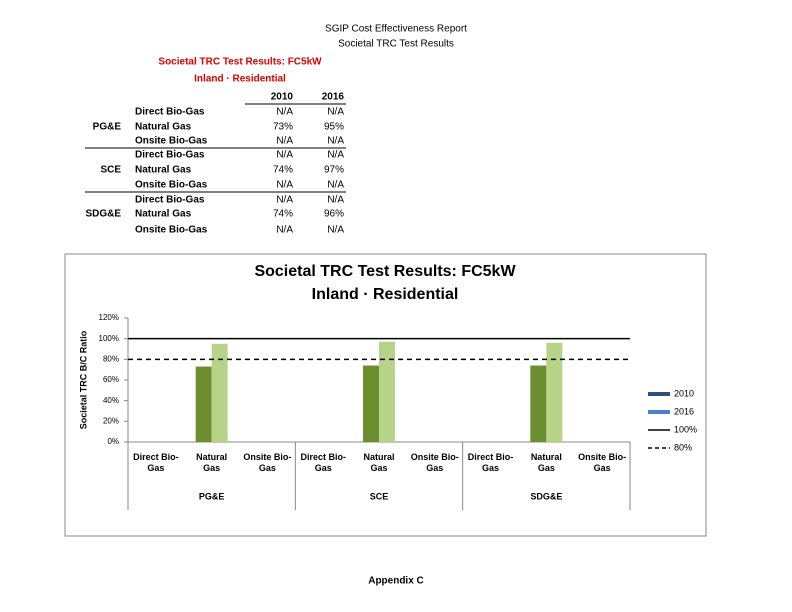 The height and width of the screenshot is (612, 792). Describe the element at coordinates (83, 379) in the screenshot. I see `y-axis-label: Societal TRC B/C Ratio` at that location.